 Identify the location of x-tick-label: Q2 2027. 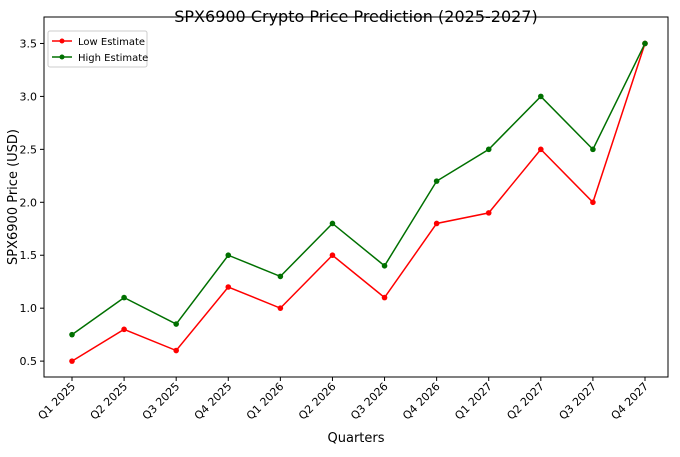
(525, 401).